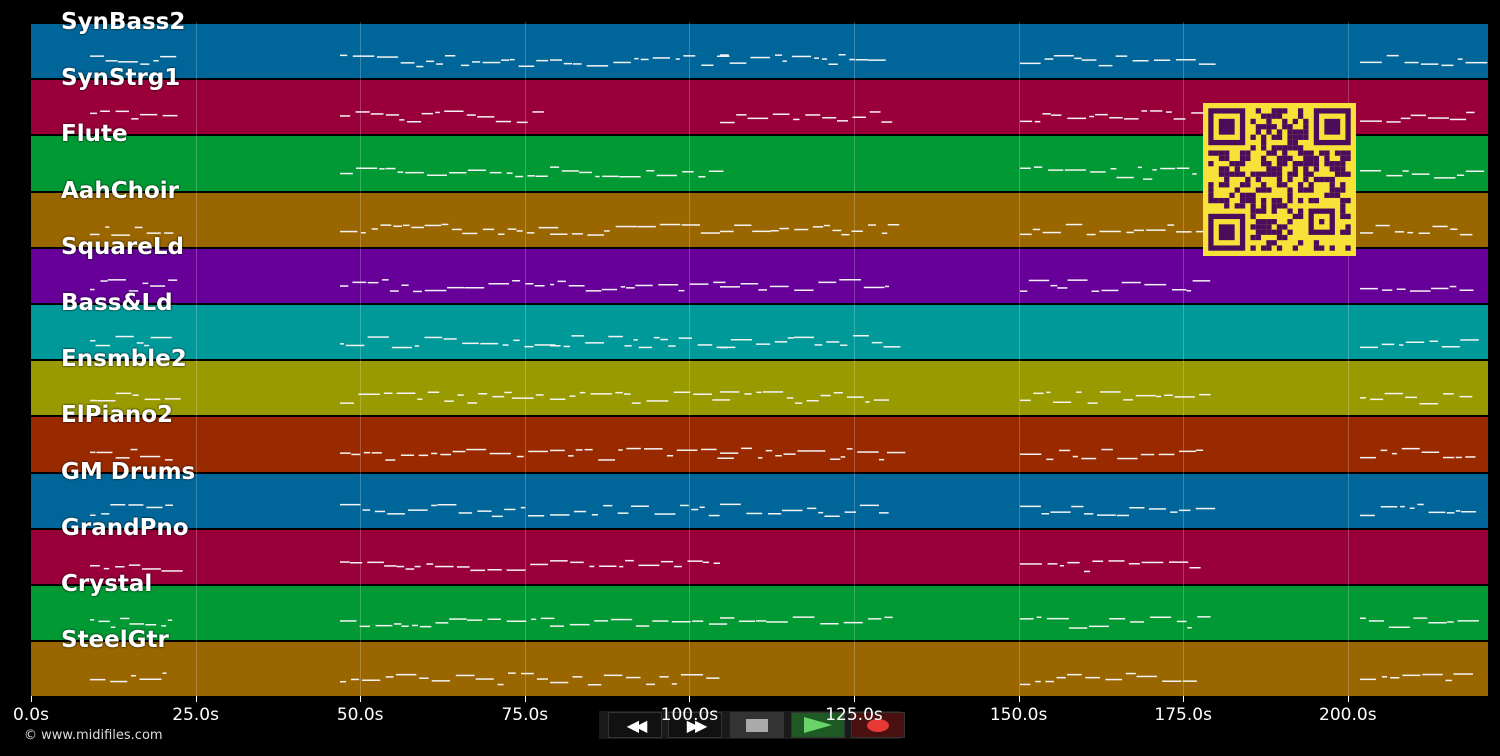 The width and height of the screenshot is (1500, 756). Describe the element at coordinates (757, 725) in the screenshot. I see `stop-button` at that location.